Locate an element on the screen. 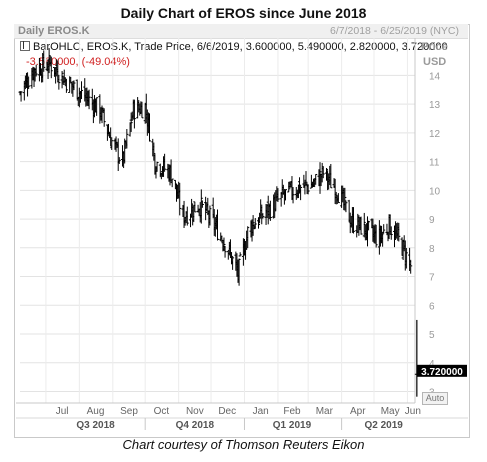 This screenshot has height=462, width=487. chart-title: Daily Chart of EROS since June 2018 is located at coordinates (243, 13).